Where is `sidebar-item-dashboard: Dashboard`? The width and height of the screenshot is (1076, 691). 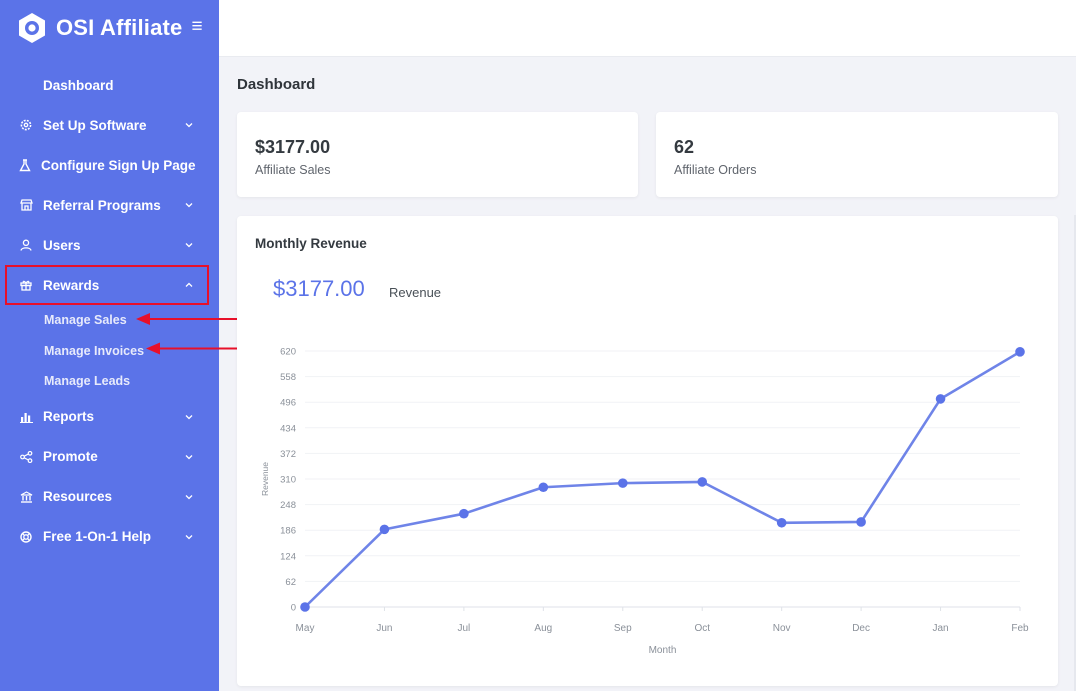
sidebar-item-dashboard: Dashboard is located at coordinates (109, 85).